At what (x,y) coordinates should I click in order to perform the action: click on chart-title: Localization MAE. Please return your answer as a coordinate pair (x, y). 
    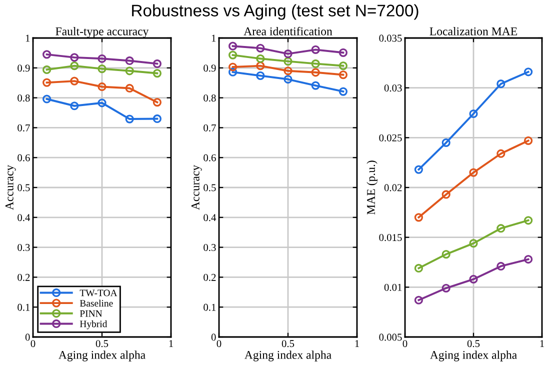
    Looking at the image, I should click on (474, 31).